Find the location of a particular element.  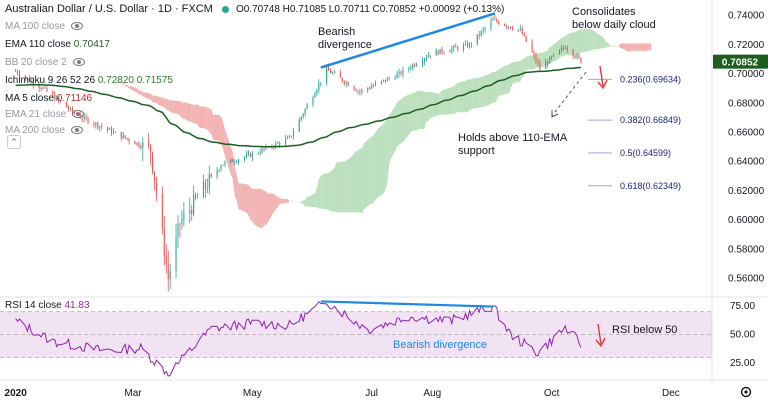

annotation-rsi-divergence: Bearish divergence is located at coordinates (440, 345).